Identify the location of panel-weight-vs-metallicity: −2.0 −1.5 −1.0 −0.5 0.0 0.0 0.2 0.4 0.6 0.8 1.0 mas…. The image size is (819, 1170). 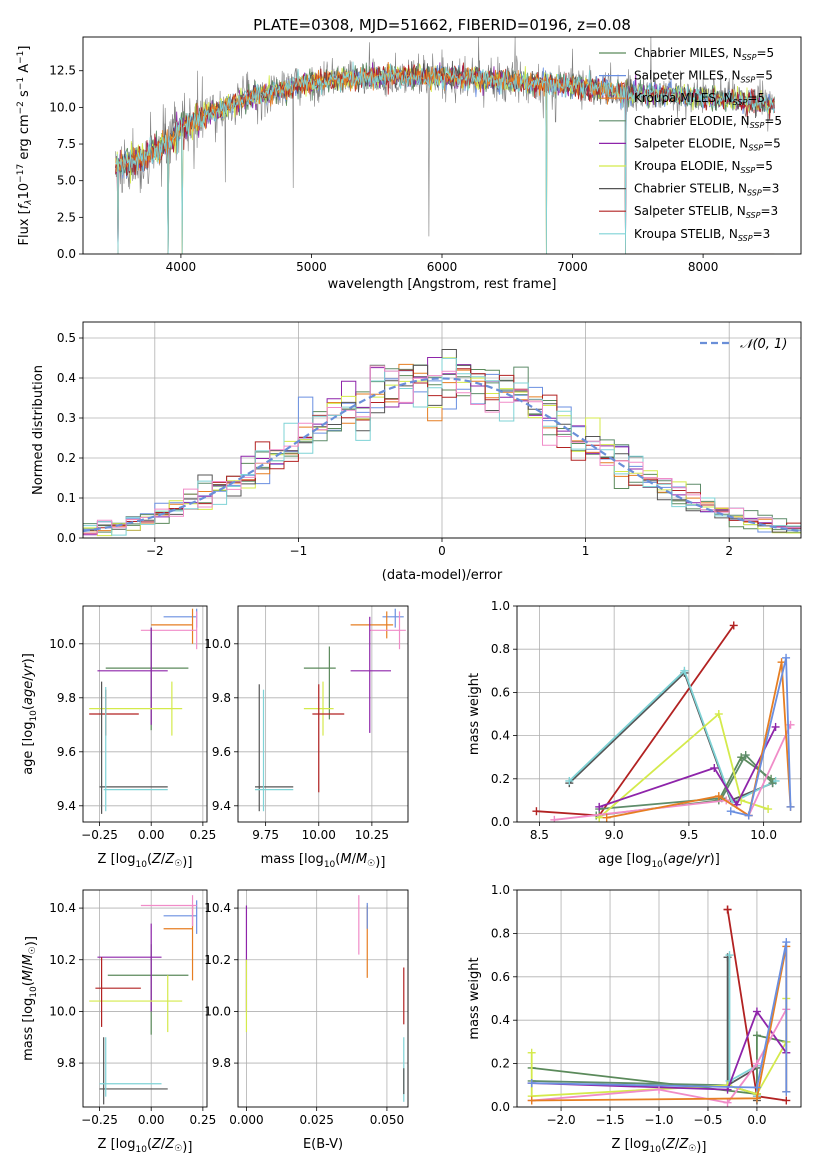
(634, 1019).